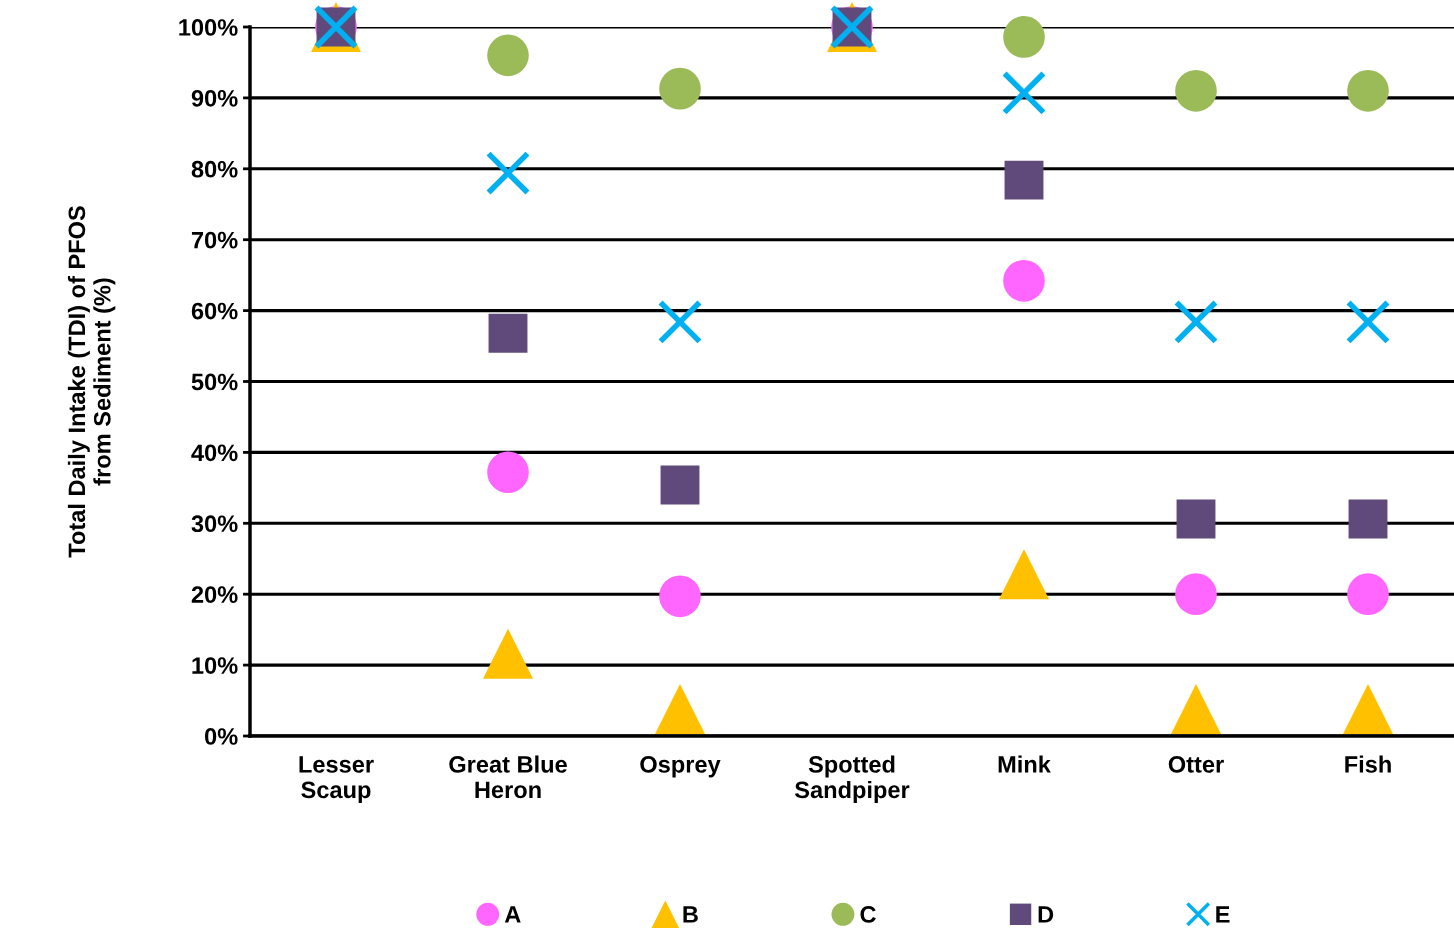  Describe the element at coordinates (680, 767) in the screenshot. I see `x-tick-label: Osprey` at that location.